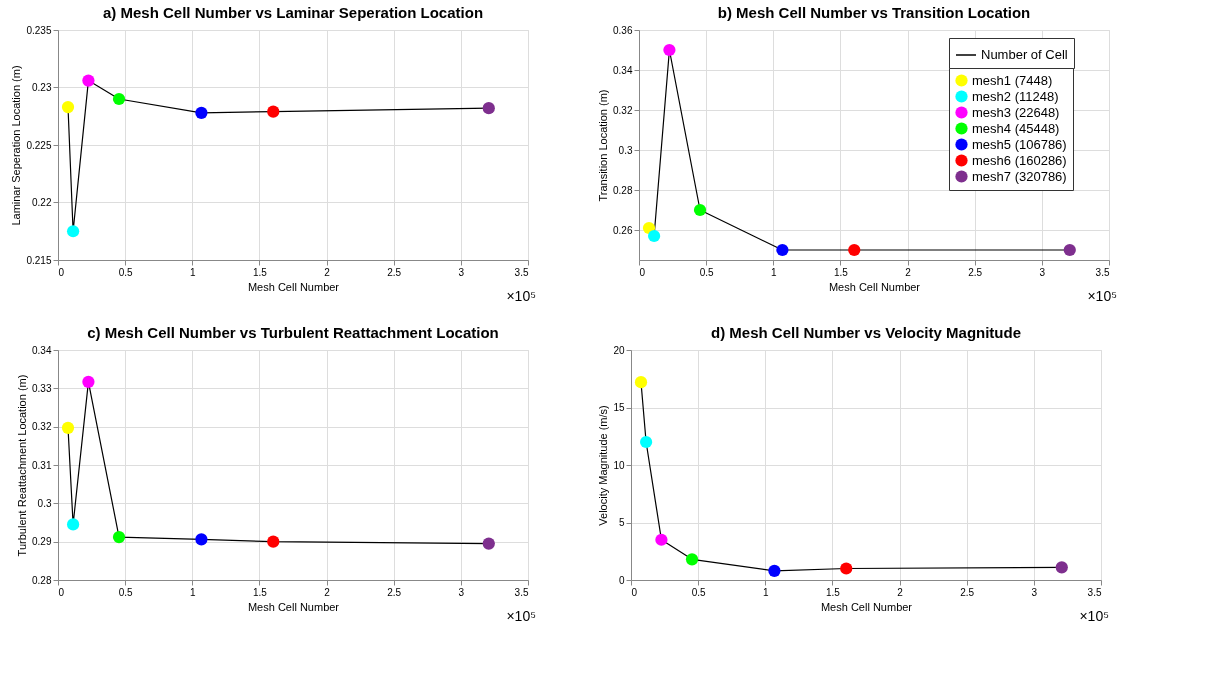 The height and width of the screenshot is (678, 1224). I want to click on y-tick-label: 0.23, so click(42, 87).